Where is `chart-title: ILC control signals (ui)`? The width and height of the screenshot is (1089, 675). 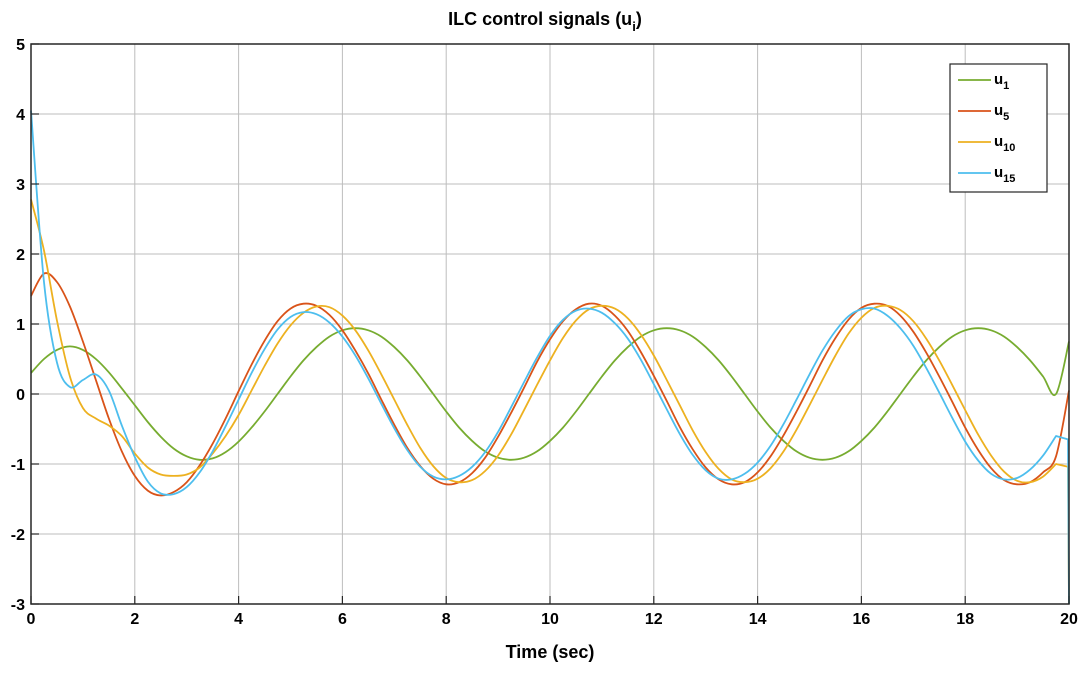 chart-title: ILC control signals (ui) is located at coordinates (545, 21).